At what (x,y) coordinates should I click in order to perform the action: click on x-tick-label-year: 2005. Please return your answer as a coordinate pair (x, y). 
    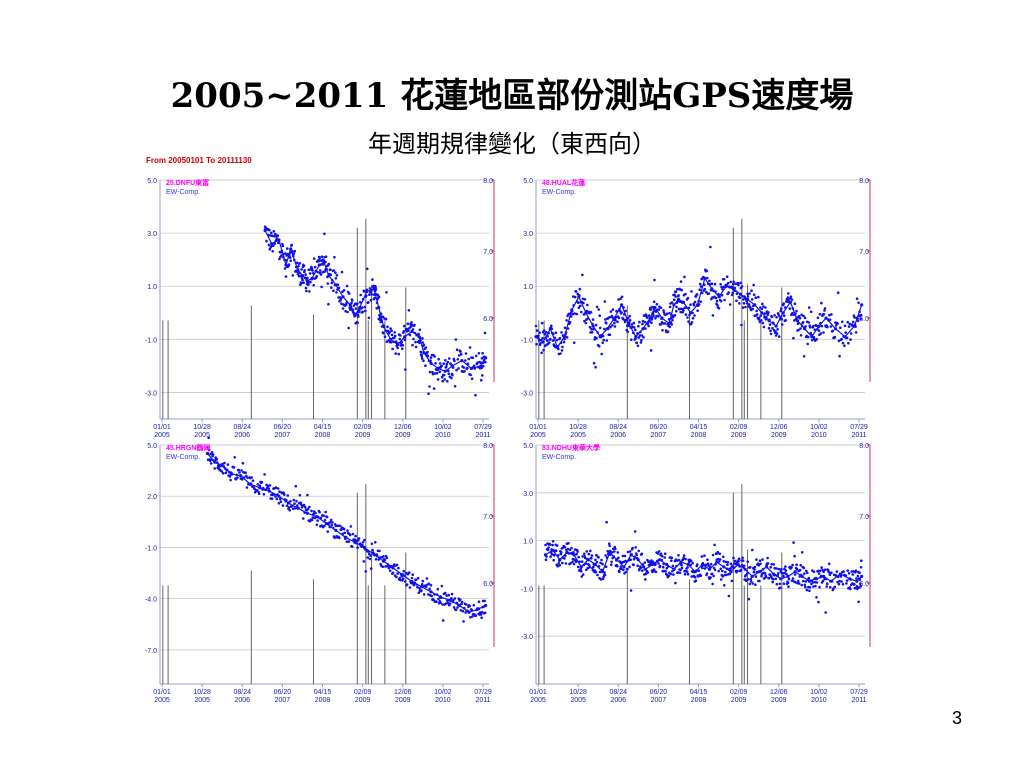
    Looking at the image, I should click on (162, 435).